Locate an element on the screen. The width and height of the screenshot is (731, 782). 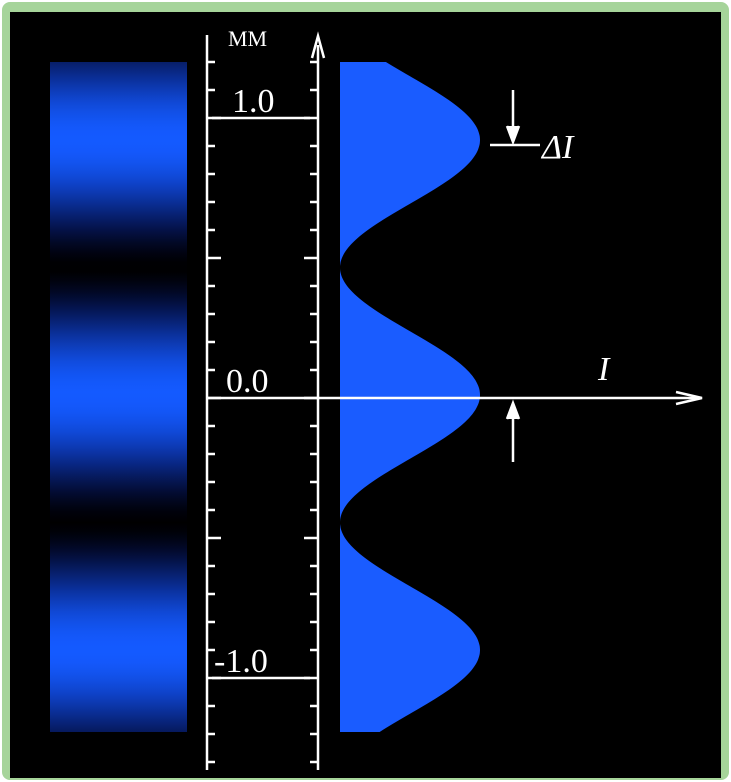
unit-label: MM is located at coordinates (247, 38).